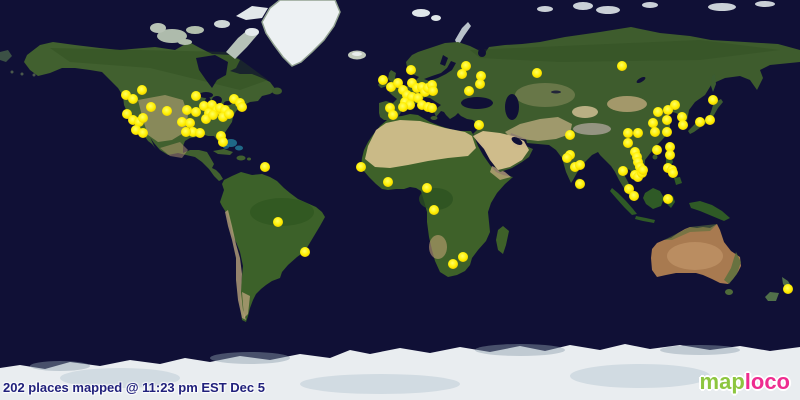 The height and width of the screenshot is (400, 800). I want to click on caribbean, so click(232, 150).